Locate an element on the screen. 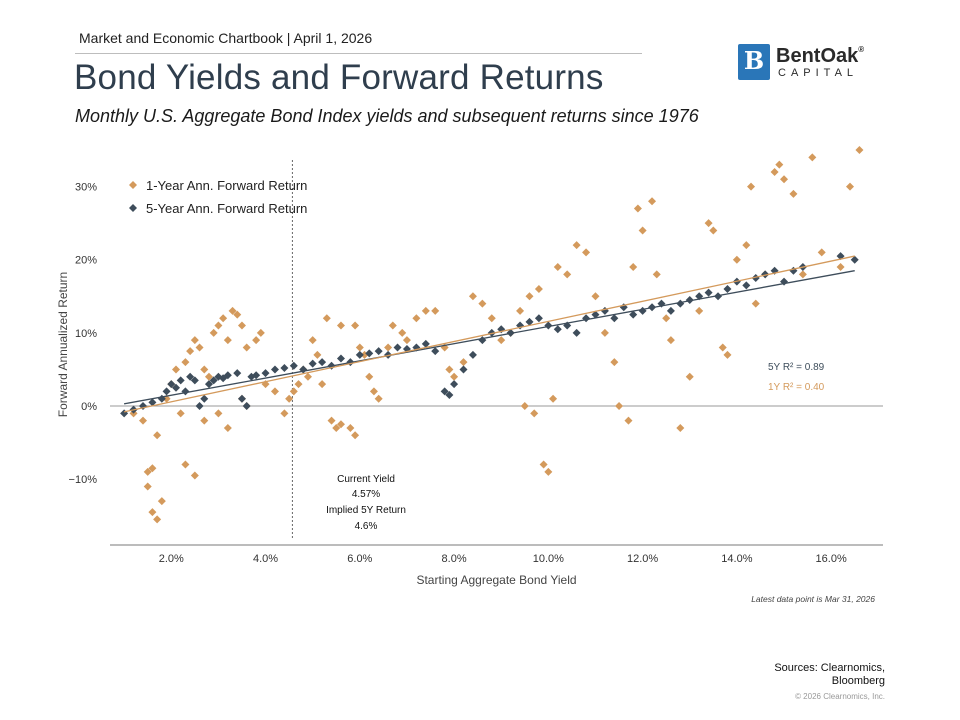 The image size is (960, 720). current-yield-annotation: 4.57% is located at coordinates (366, 494).